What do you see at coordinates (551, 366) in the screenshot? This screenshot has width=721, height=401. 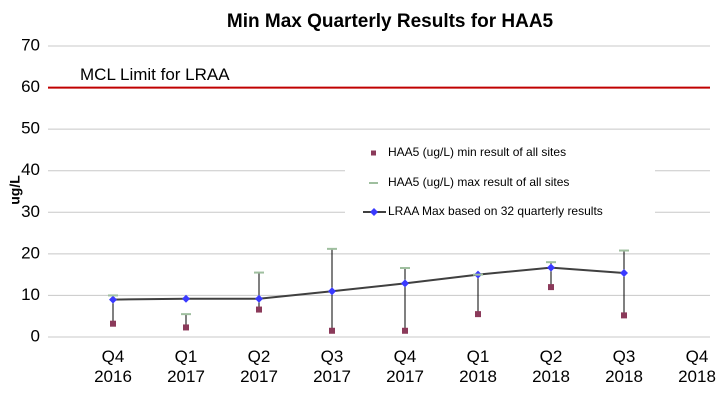 I see `x-tick-label: Q2 2018` at bounding box center [551, 366].